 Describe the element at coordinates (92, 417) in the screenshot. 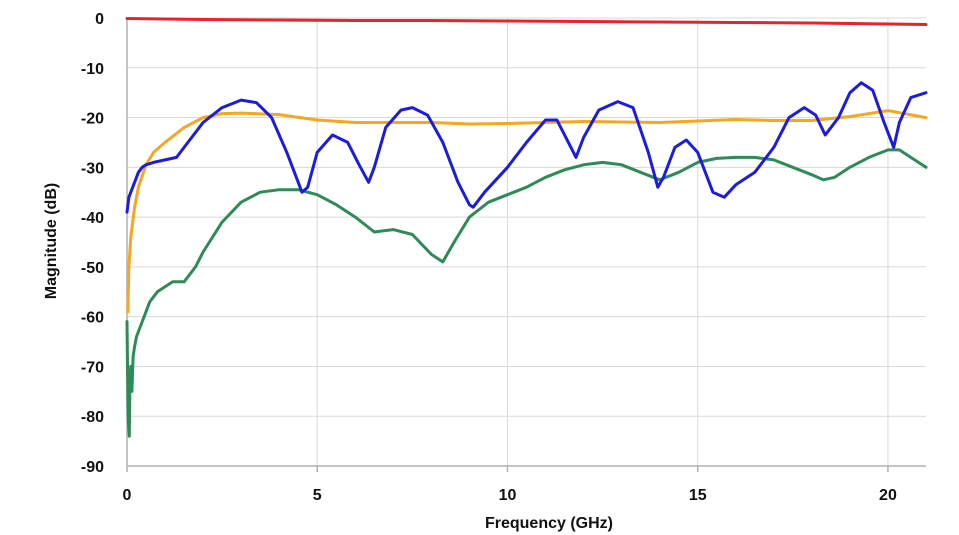

I see `y-tick-label: -80` at that location.